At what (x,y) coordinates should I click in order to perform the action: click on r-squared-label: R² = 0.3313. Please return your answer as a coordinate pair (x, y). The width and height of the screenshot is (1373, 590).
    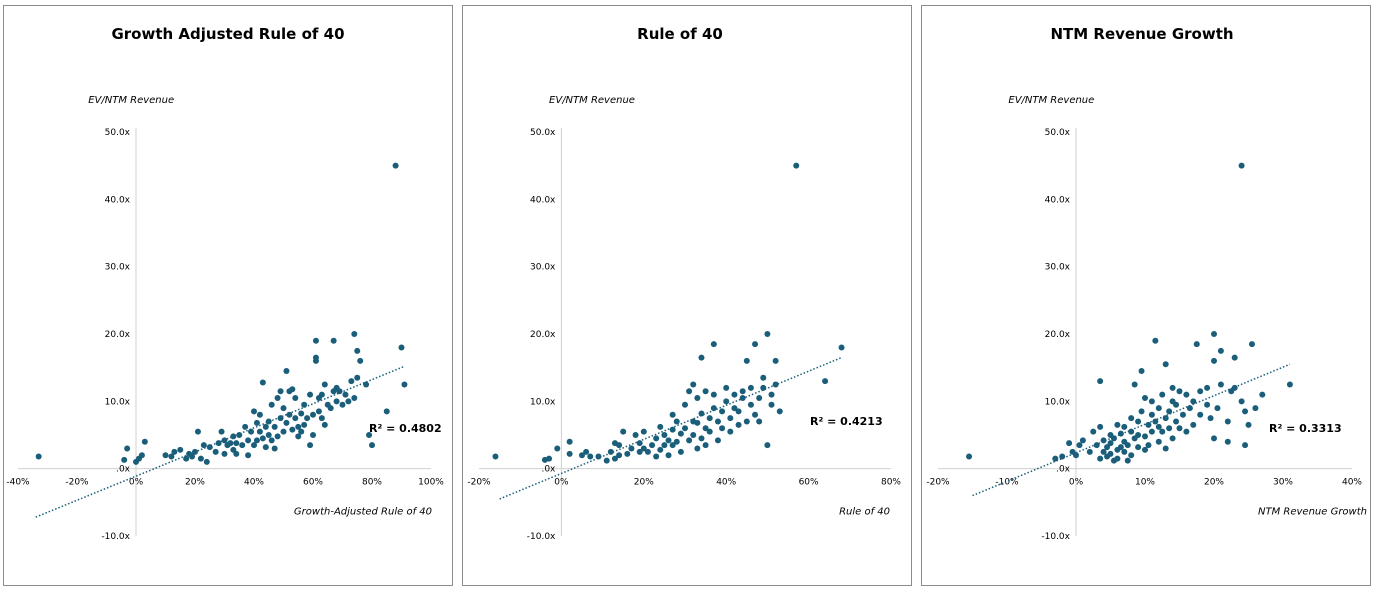
    Looking at the image, I should click on (1305, 428).